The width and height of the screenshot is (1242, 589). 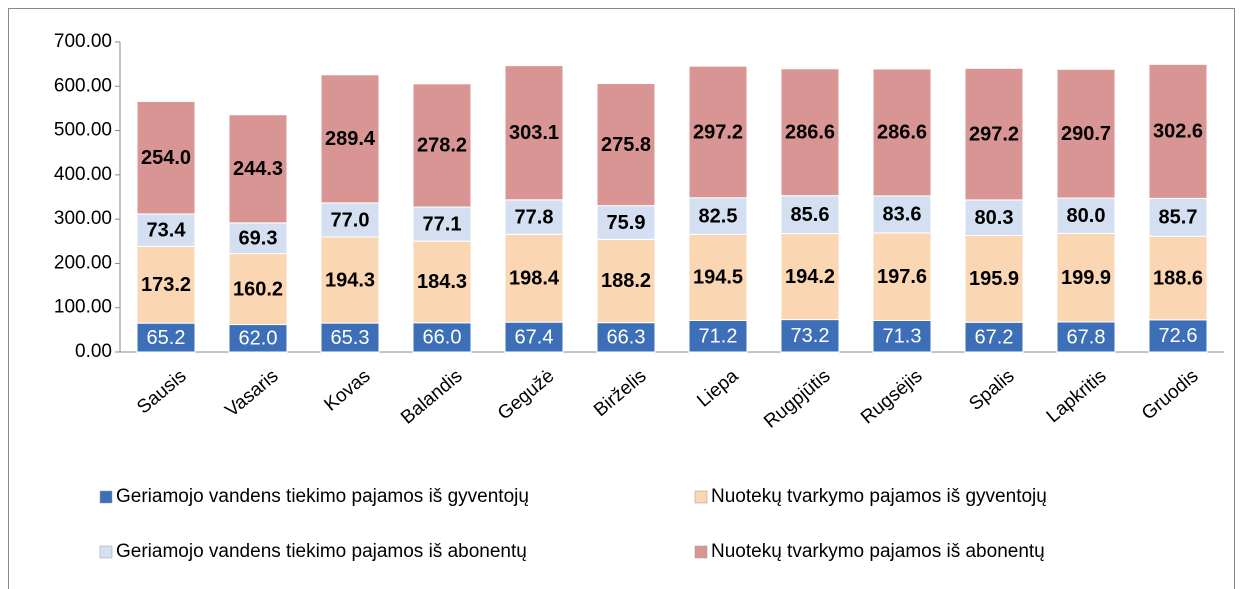 I want to click on data-label: 275.8, so click(x=626, y=145).